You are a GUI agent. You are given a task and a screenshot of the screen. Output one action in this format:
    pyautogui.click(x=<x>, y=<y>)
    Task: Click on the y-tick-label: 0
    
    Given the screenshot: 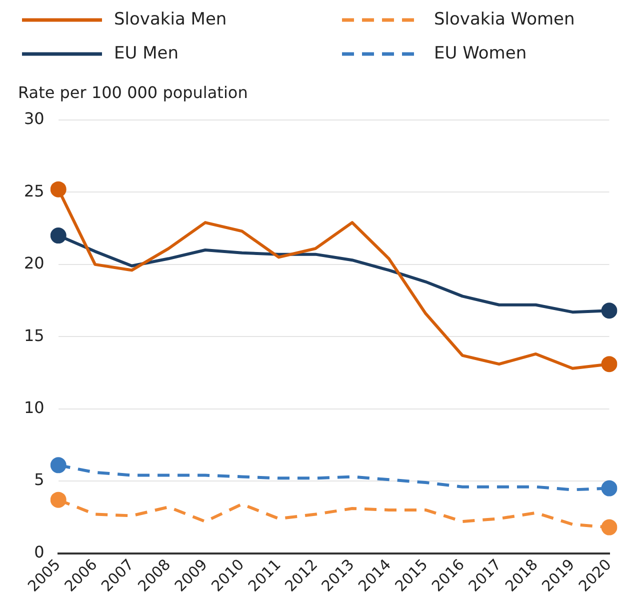 What is the action you would take?
    pyautogui.click(x=39, y=552)
    